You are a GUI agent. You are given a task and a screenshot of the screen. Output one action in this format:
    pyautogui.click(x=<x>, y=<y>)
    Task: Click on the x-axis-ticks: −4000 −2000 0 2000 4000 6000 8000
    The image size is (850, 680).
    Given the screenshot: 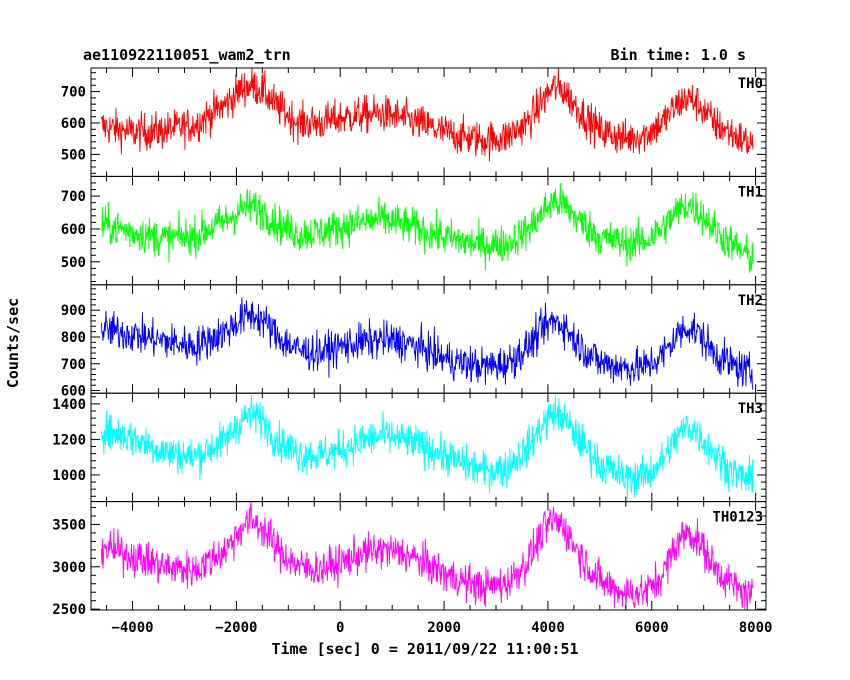 What is the action you would take?
    pyautogui.click(x=441, y=628)
    